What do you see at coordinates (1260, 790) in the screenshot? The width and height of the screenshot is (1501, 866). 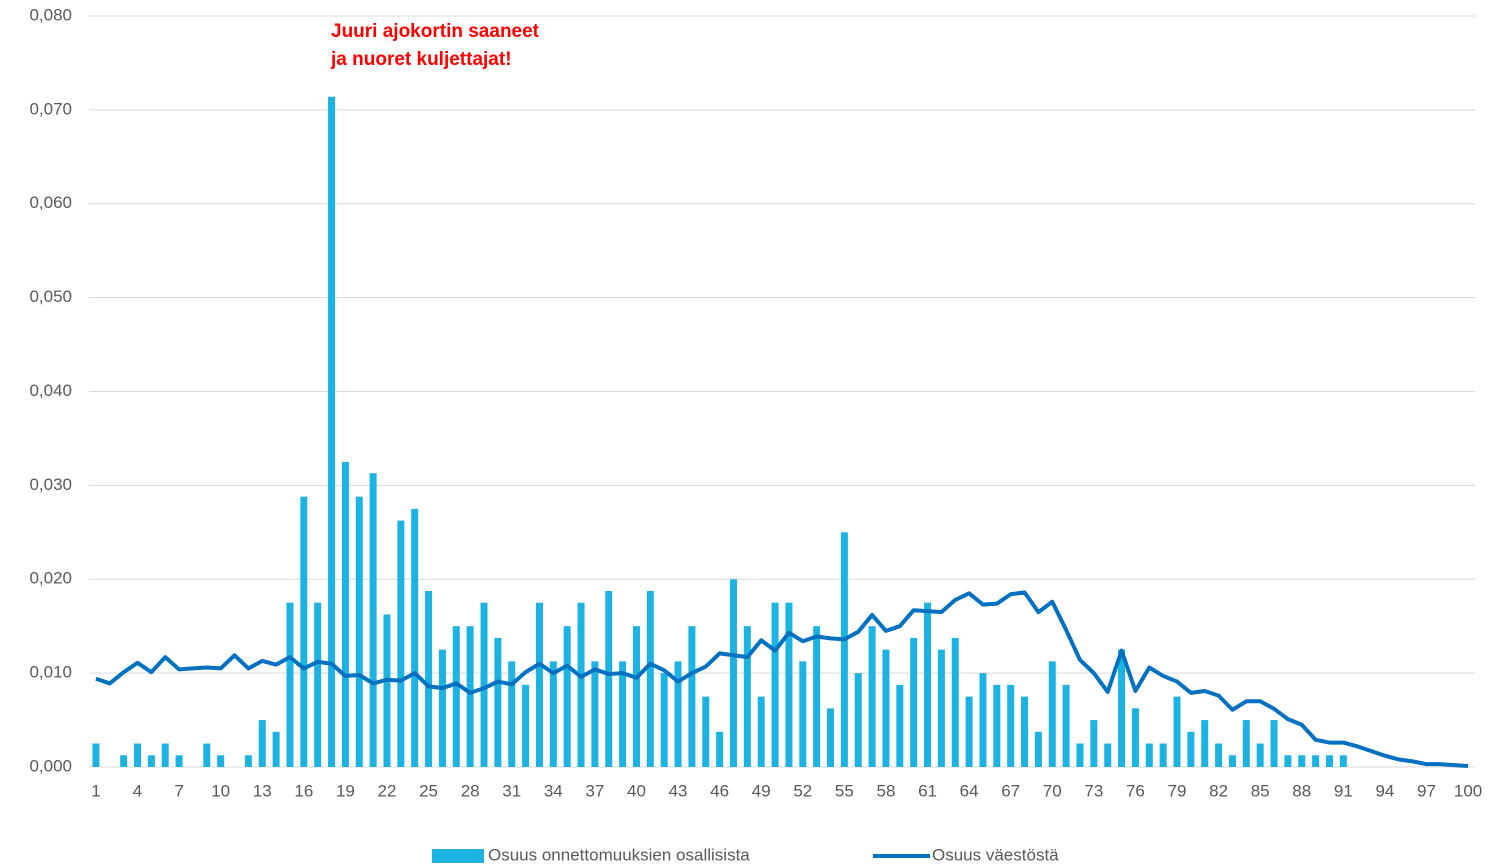 I see `x-tick-label: 85` at bounding box center [1260, 790].